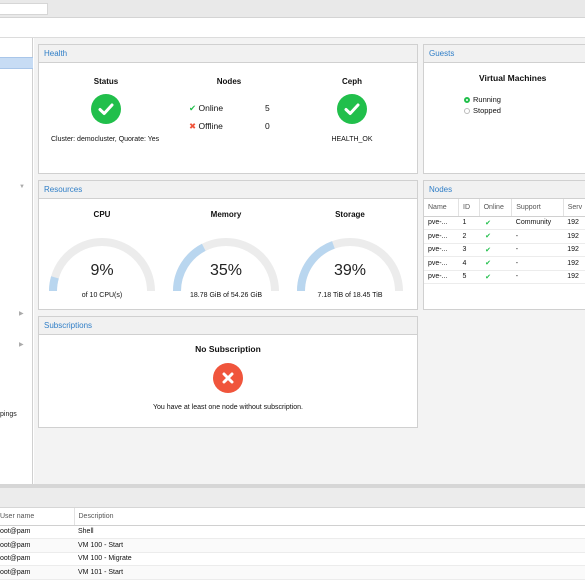 The height and width of the screenshot is (585, 585). What do you see at coordinates (329, 532) in the screenshot?
I see `task-description: Shell` at bounding box center [329, 532].